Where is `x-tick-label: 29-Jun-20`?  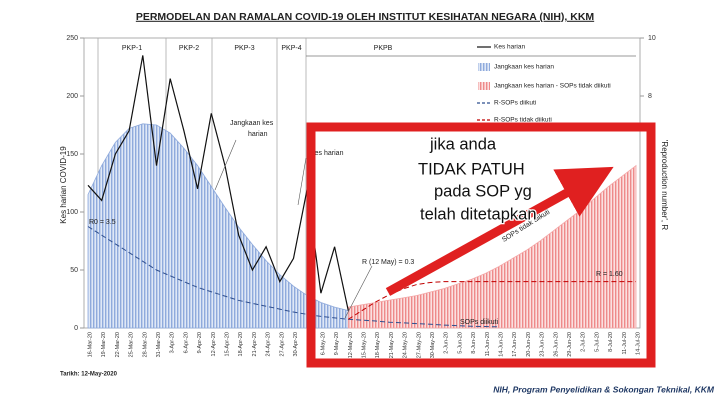 x-tick-label: 29-Jun-20 is located at coordinates (570, 344).